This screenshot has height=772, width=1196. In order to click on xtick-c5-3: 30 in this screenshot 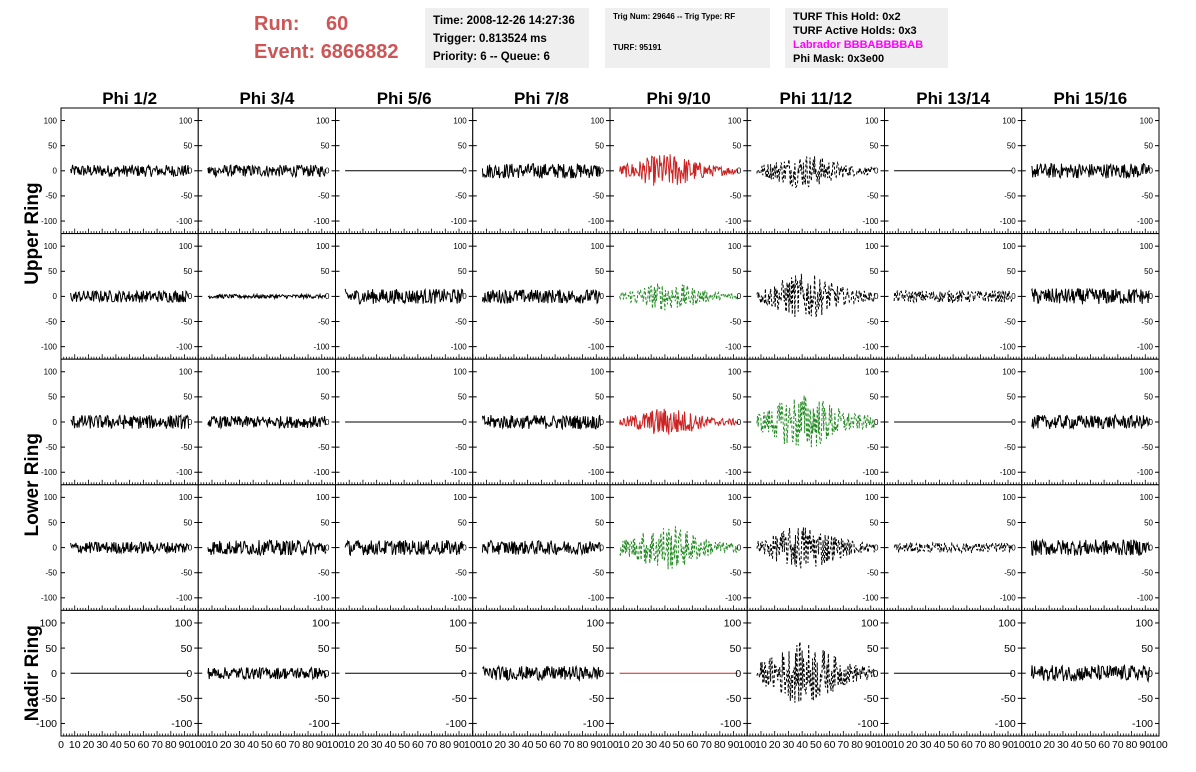, I will do `click(789, 745)`.